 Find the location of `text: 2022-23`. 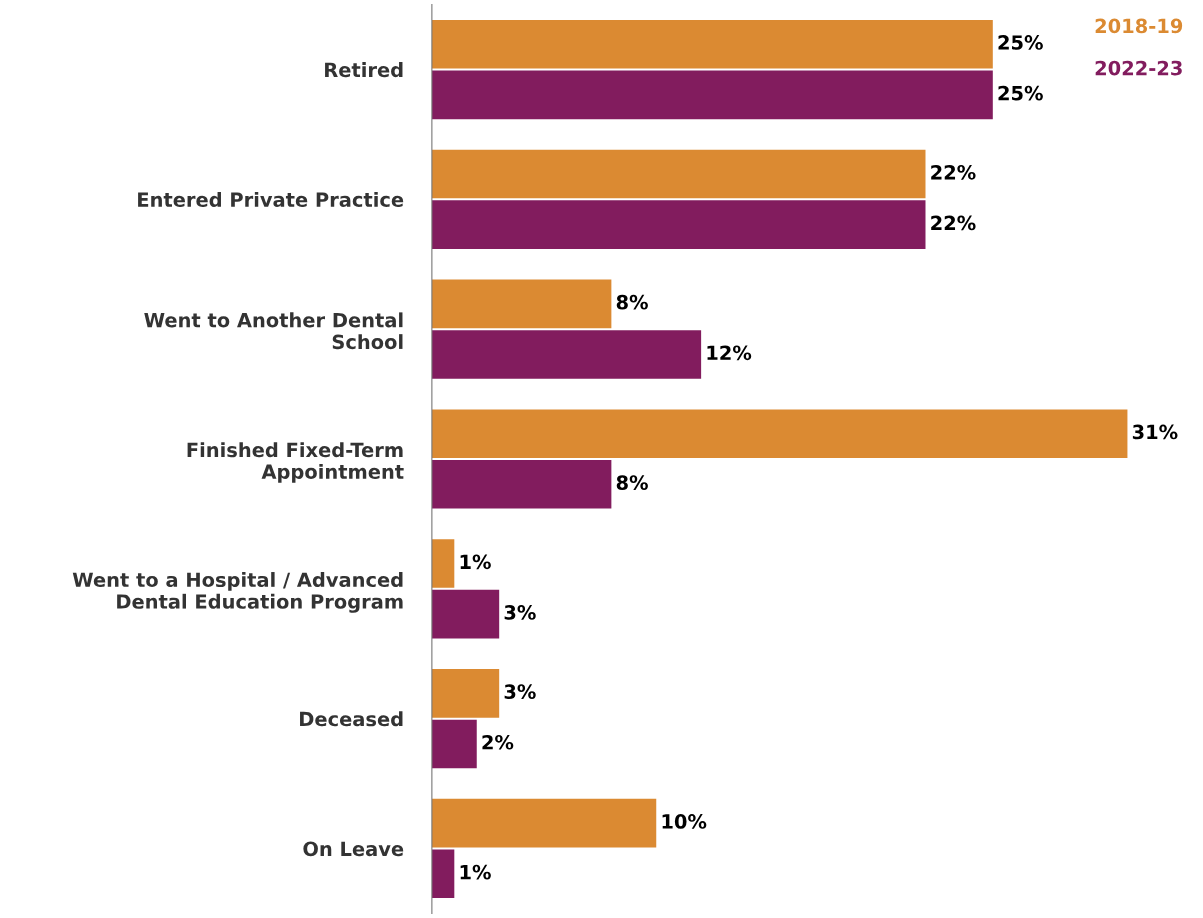

text: 2022-23 is located at coordinates (1138, 68).